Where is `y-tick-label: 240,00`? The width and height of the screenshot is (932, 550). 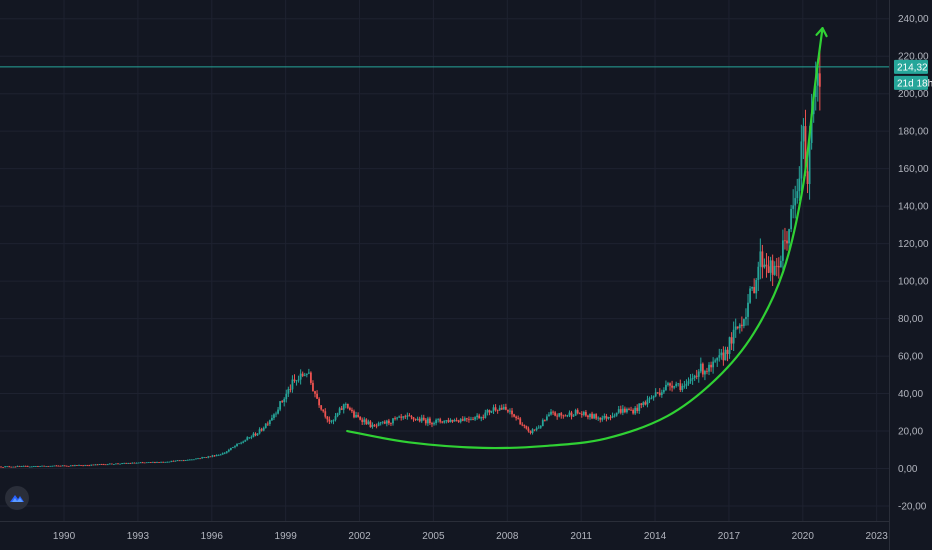 y-tick-label: 240,00 is located at coordinates (913, 19).